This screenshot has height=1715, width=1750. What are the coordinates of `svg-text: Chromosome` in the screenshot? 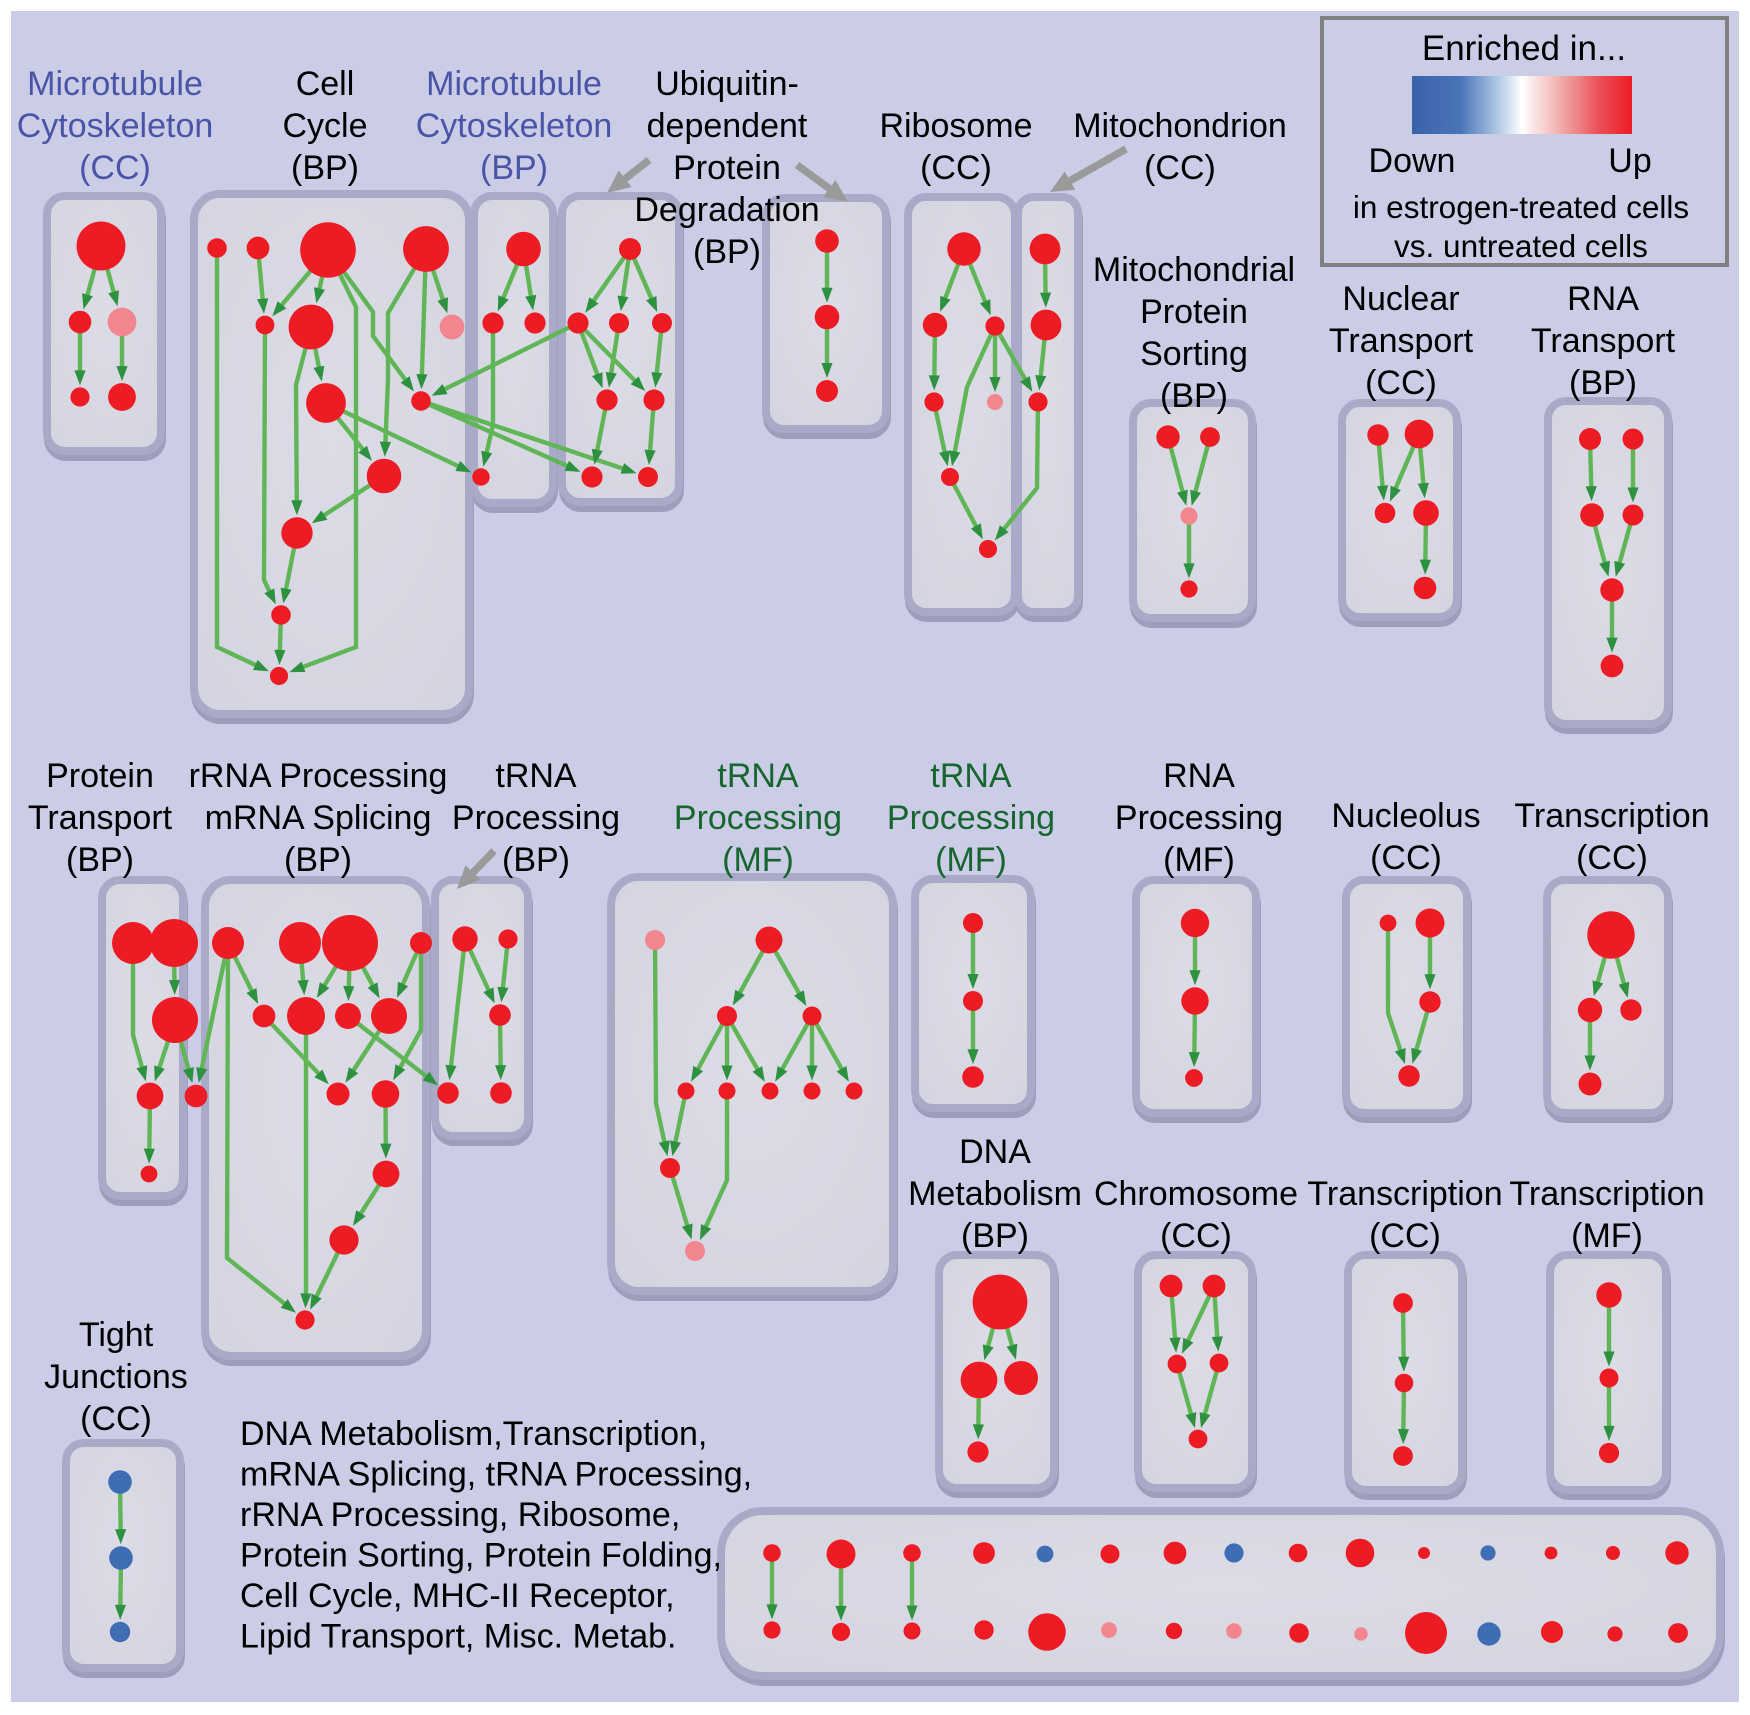 It's located at (1196, 1194).